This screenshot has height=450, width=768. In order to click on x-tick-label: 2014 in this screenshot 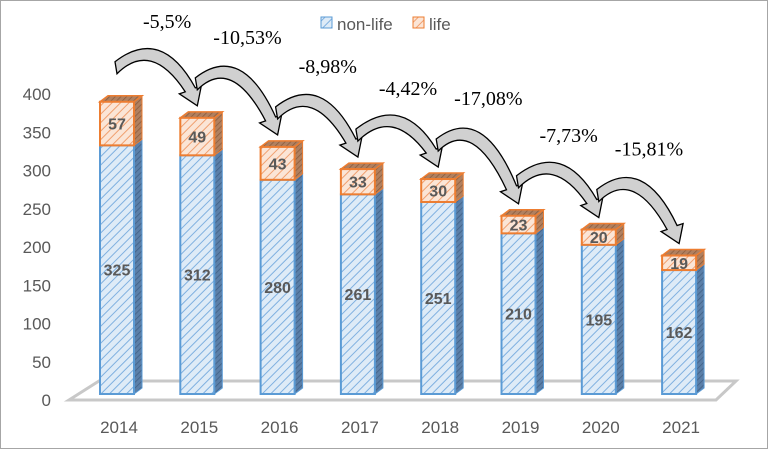, I will do `click(119, 427)`.